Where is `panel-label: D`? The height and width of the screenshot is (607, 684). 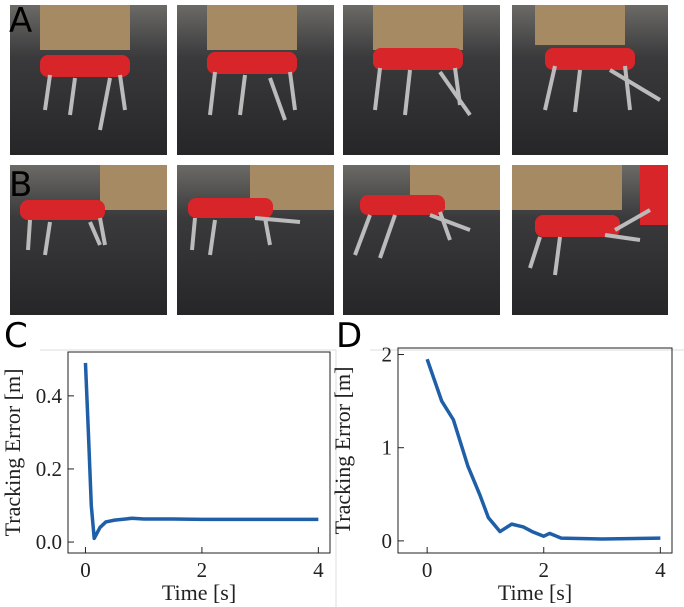
panel-label: D is located at coordinates (349, 336).